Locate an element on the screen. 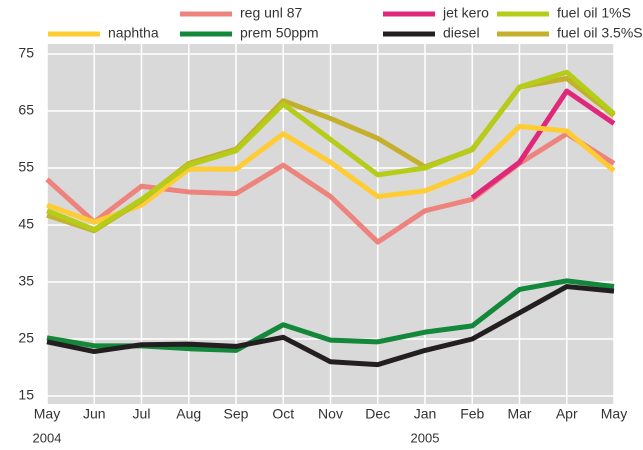  x-tick-label: Jun is located at coordinates (94, 414).